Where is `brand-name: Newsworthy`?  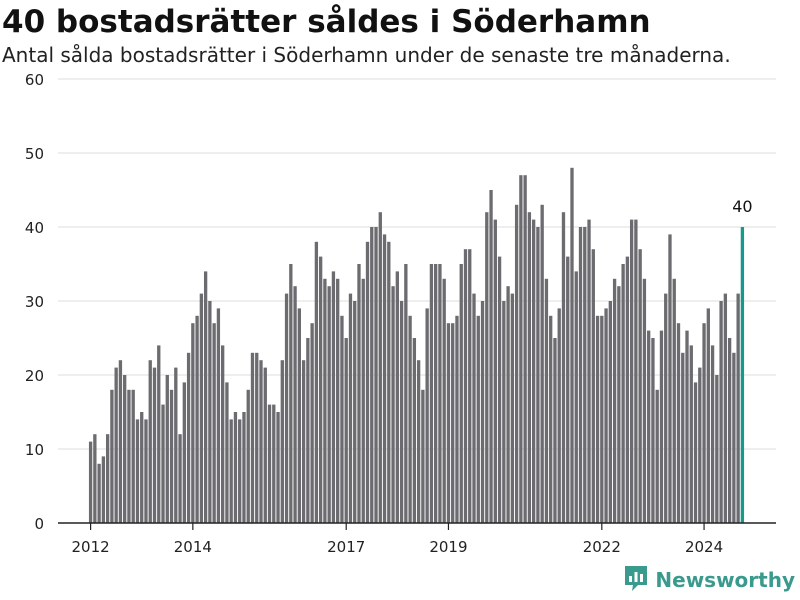
brand-name: Newsworthy is located at coordinates (725, 580).